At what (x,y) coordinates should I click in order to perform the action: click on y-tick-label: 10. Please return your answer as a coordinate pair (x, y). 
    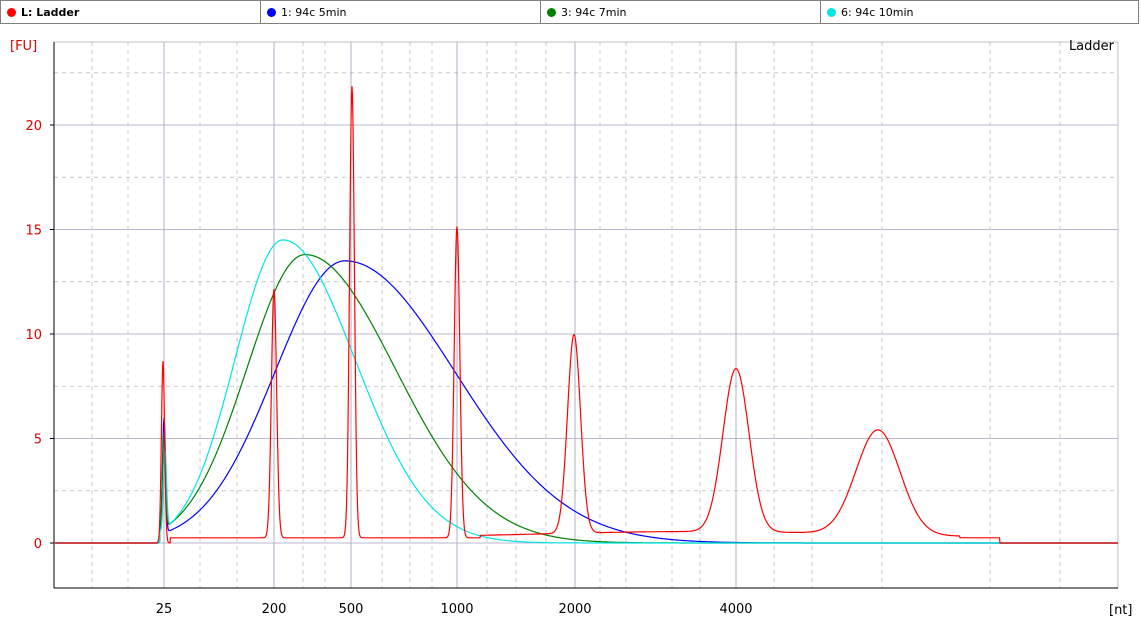
    Looking at the image, I should click on (33, 335).